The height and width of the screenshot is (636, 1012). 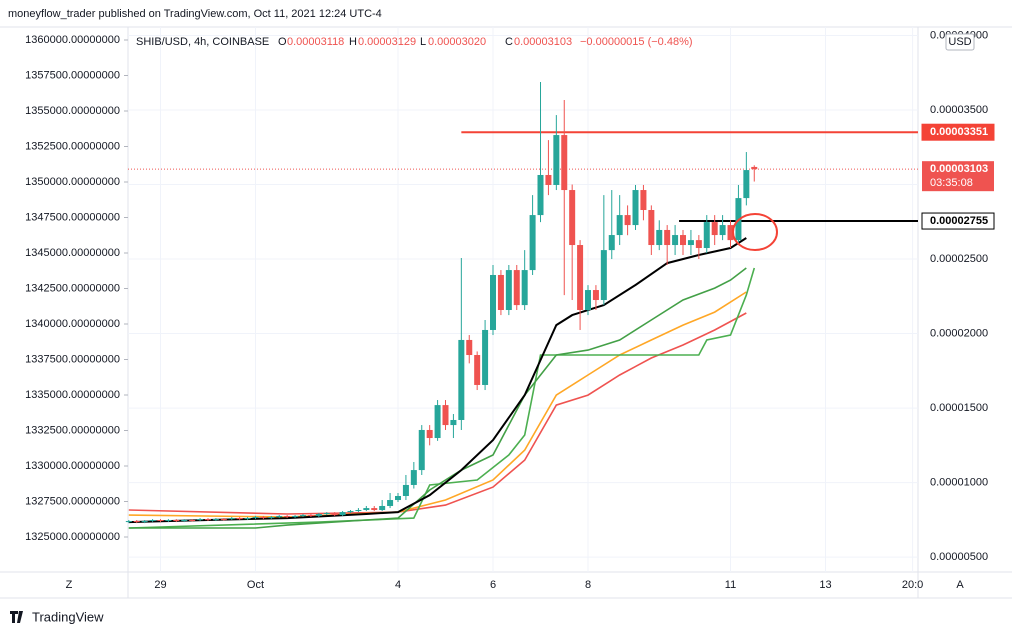 I want to click on last-price-label: 0.00003103, so click(x=959, y=169).